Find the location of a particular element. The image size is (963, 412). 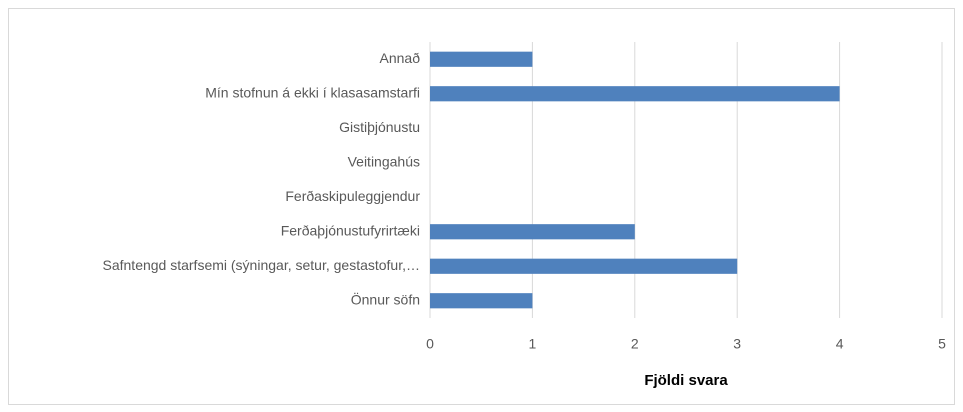

x-tick-label: 1 is located at coordinates (533, 344).